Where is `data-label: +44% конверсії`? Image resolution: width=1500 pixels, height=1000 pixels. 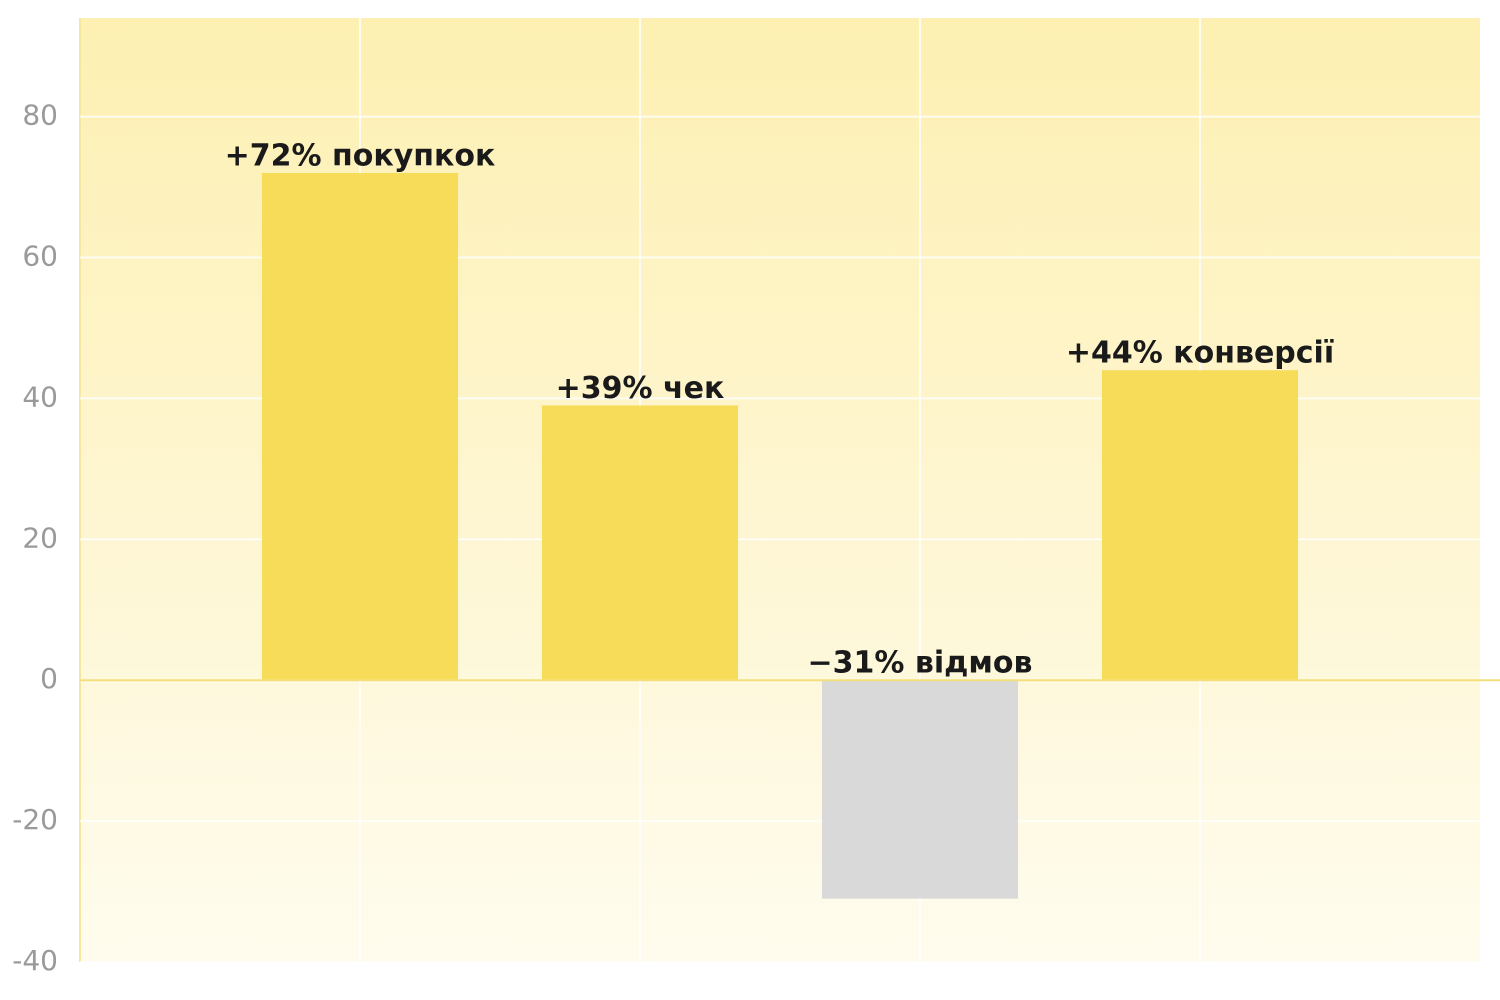 data-label: +44% конверсії is located at coordinates (1200, 353).